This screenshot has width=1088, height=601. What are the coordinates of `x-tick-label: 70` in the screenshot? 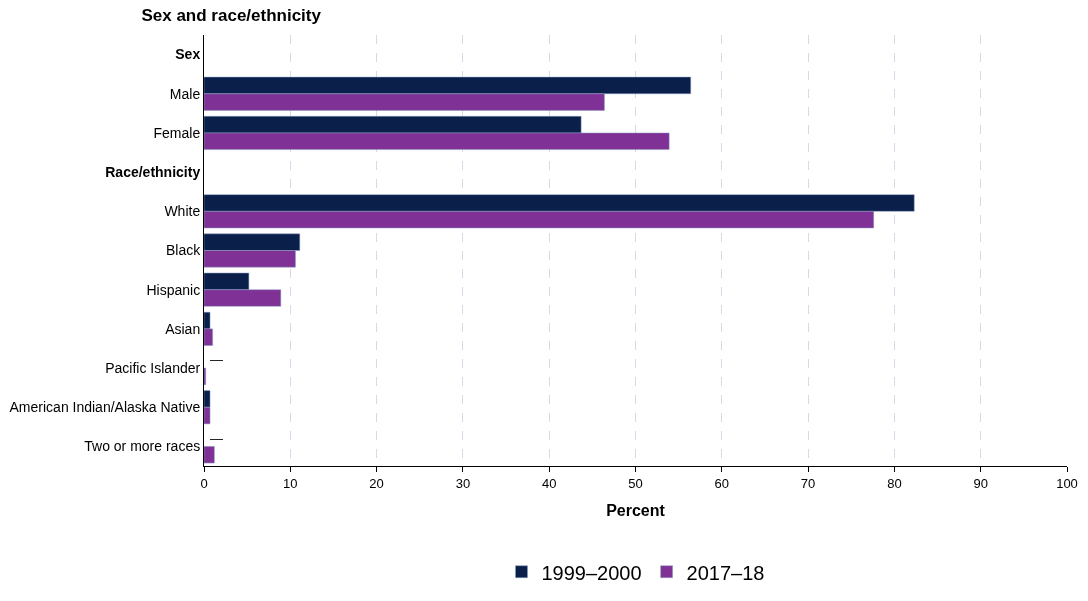 It's located at (808, 483).